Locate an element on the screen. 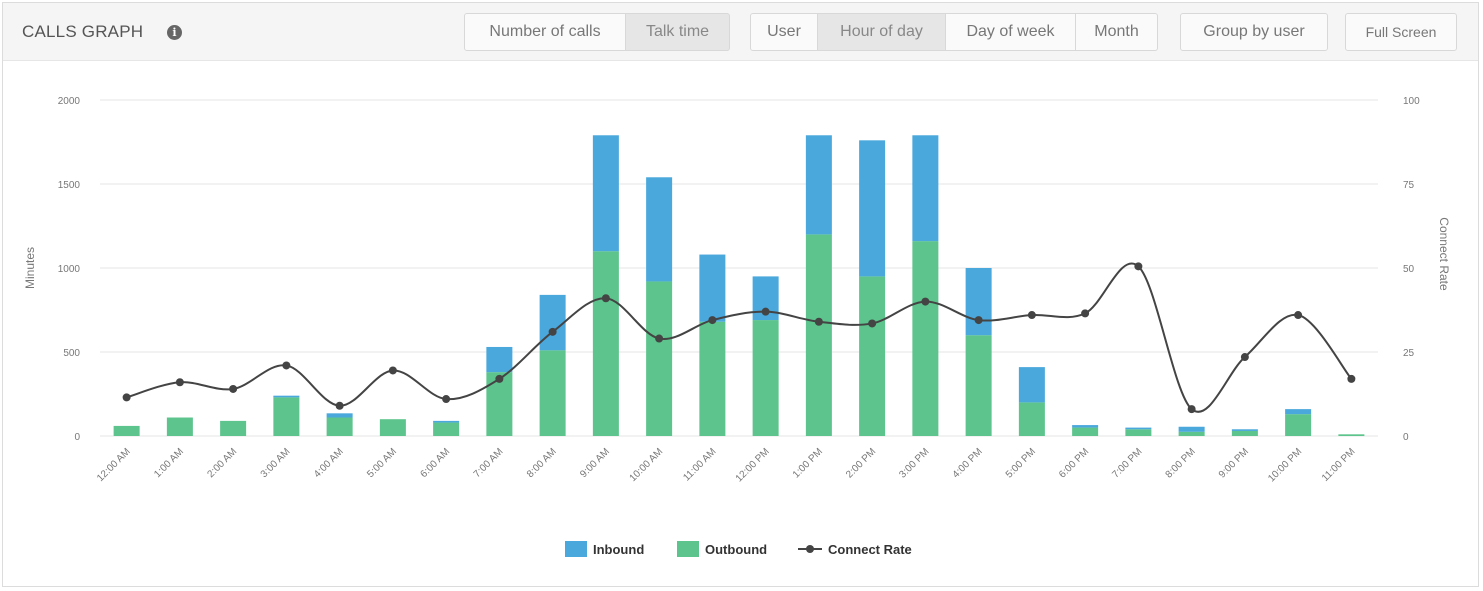 The height and width of the screenshot is (591, 1483). y2-tick-label: 0 is located at coordinates (1406, 437).